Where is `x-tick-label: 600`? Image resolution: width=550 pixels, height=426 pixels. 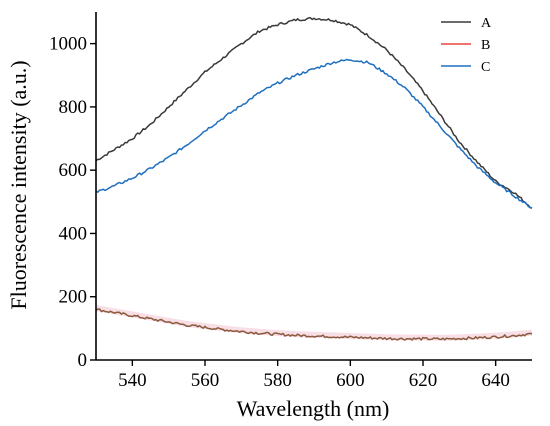
x-tick-label: 600 is located at coordinates (350, 380).